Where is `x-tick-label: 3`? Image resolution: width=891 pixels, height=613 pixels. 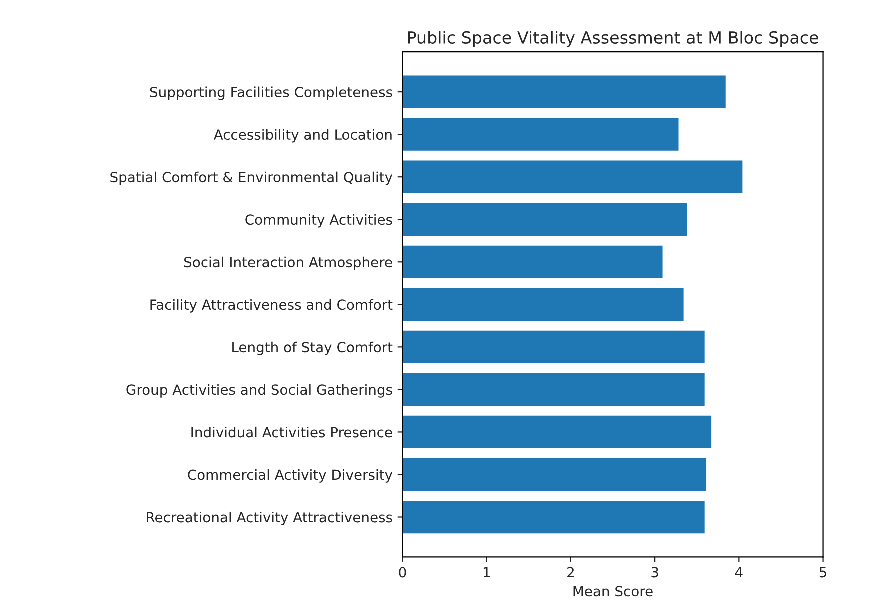 x-tick-label: 3 is located at coordinates (655, 572).